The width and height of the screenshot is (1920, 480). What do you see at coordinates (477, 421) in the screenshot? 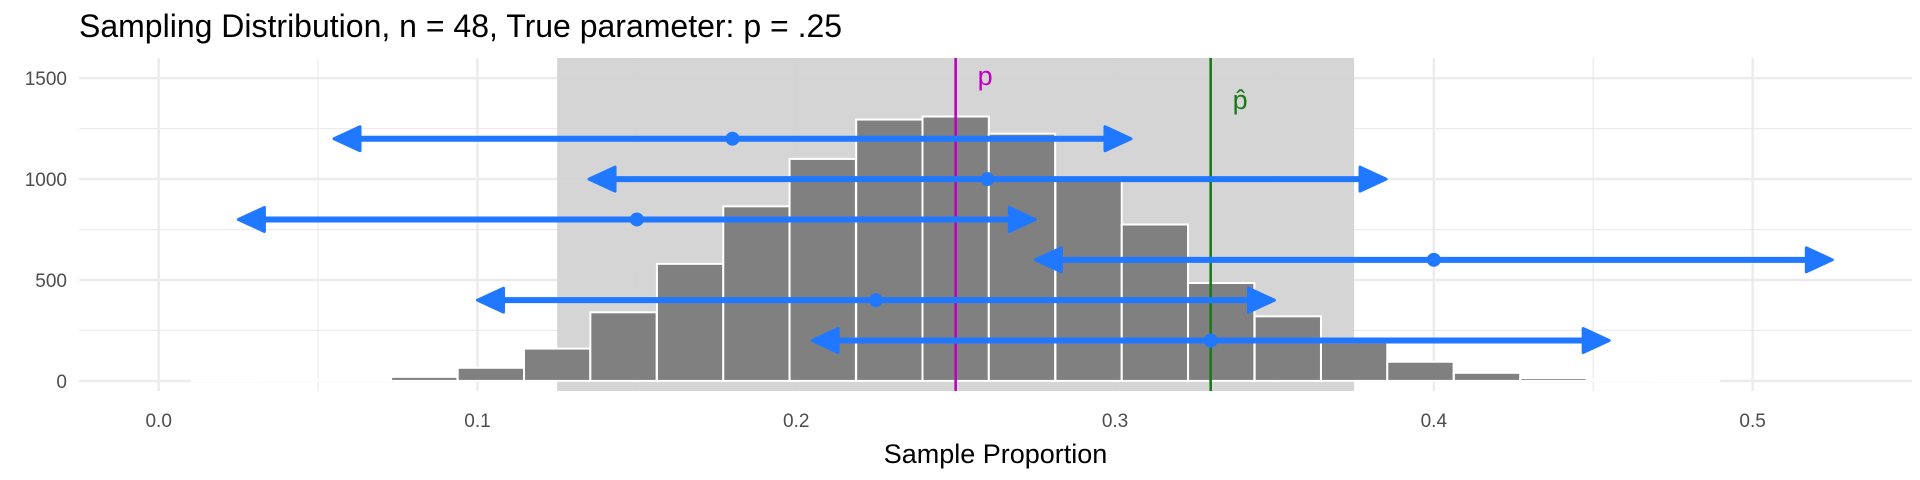
I see `x-tick-label: 0.1` at bounding box center [477, 421].